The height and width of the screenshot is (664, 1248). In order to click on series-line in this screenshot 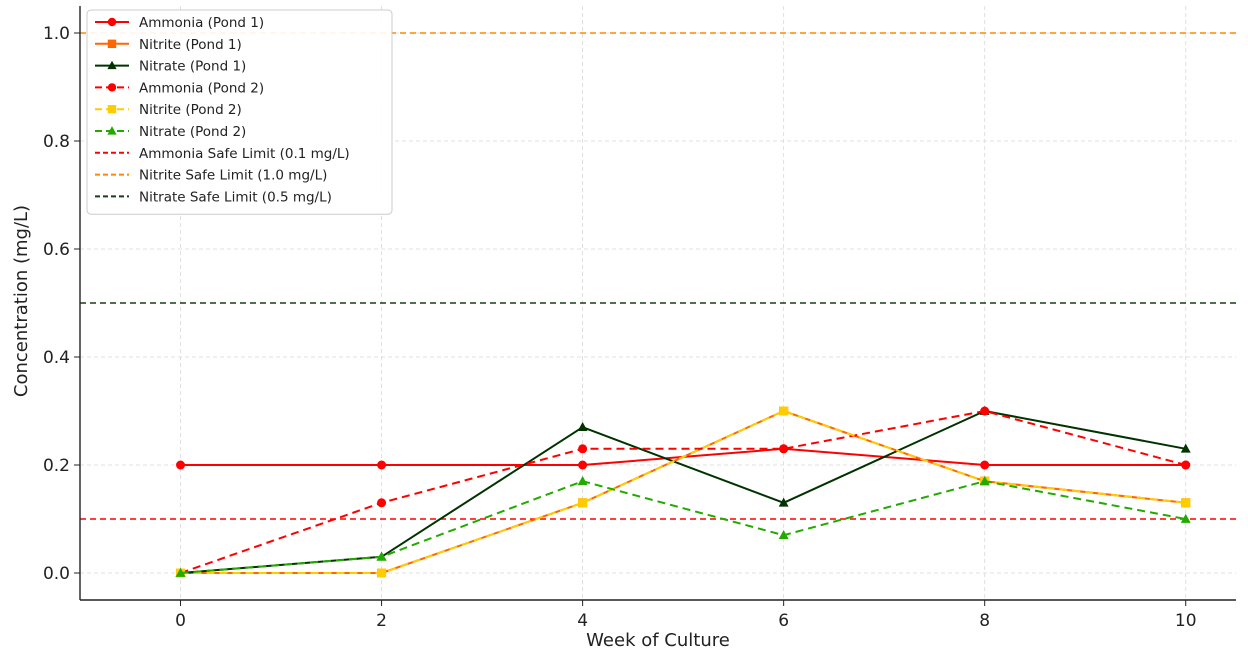, I will do `click(683, 527)`.